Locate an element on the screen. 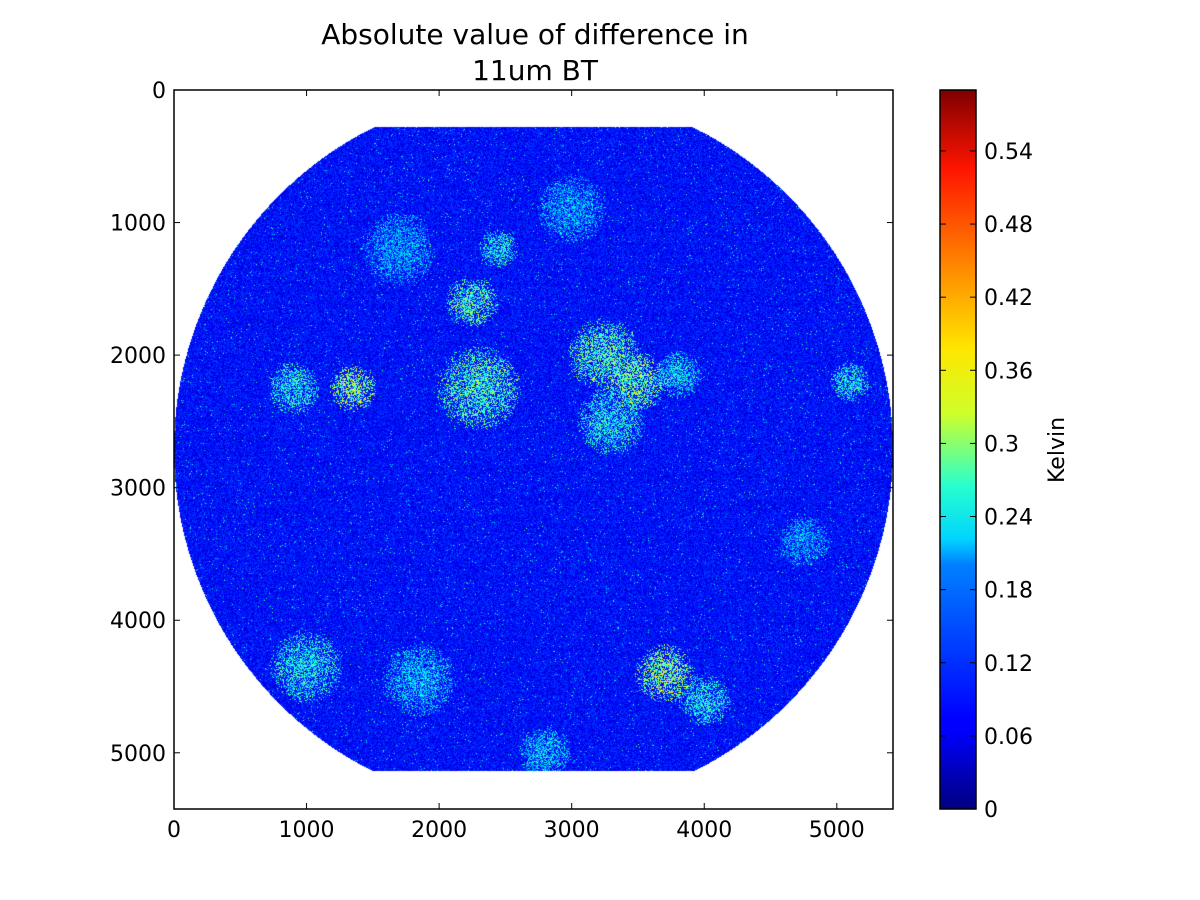 This screenshot has width=1200, height=900. y-tick-label: 1000 is located at coordinates (138, 224).